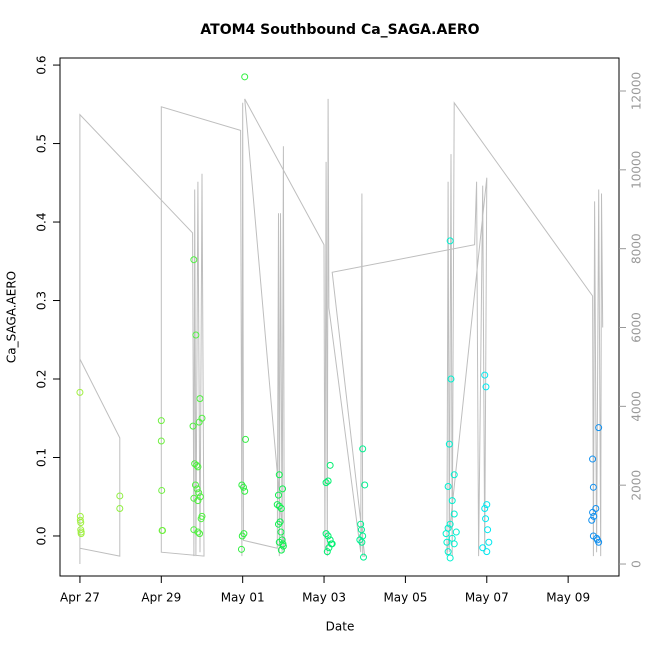  What do you see at coordinates (42, 65) in the screenshot?
I see `y-tick-label: 0.6` at bounding box center [42, 65].